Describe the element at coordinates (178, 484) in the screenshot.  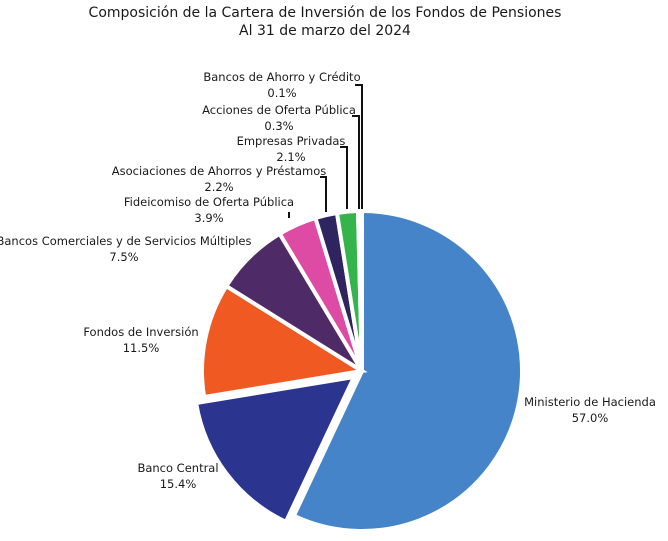
I see `slice-value-2: 15.4%` at that location.